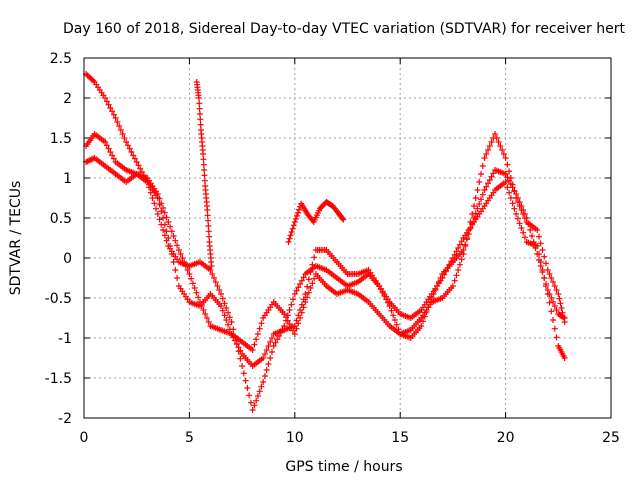 This screenshot has width=640, height=480. I want to click on y-axis-label: SDTVAR / TECUs, so click(16, 238).